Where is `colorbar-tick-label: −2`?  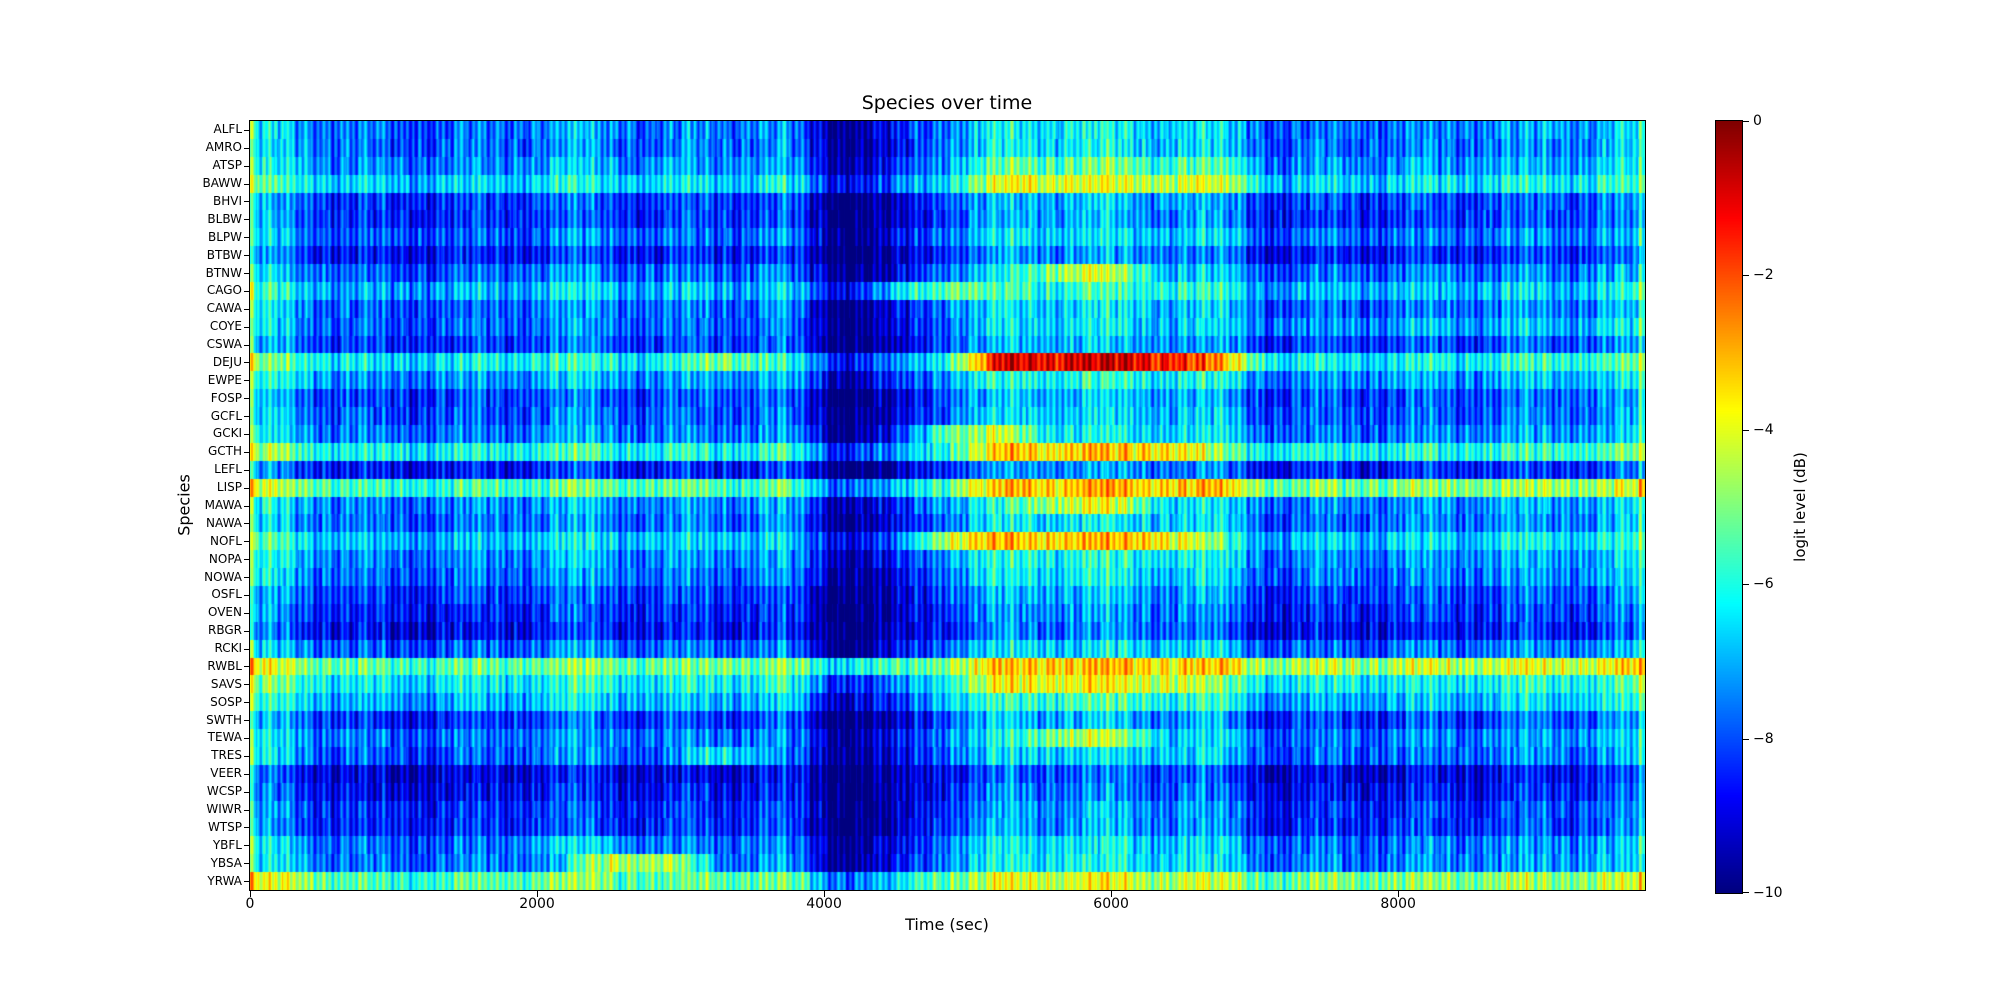
colorbar-tick-label: −2 is located at coordinates (1763, 275).